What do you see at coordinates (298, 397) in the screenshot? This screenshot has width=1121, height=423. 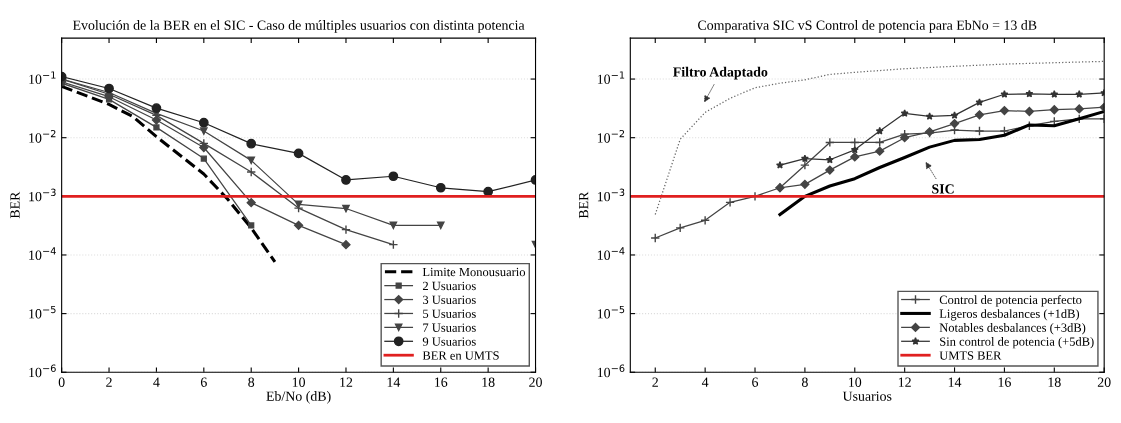 I see `x-axis-title: Eb/No (dB)` at bounding box center [298, 397].